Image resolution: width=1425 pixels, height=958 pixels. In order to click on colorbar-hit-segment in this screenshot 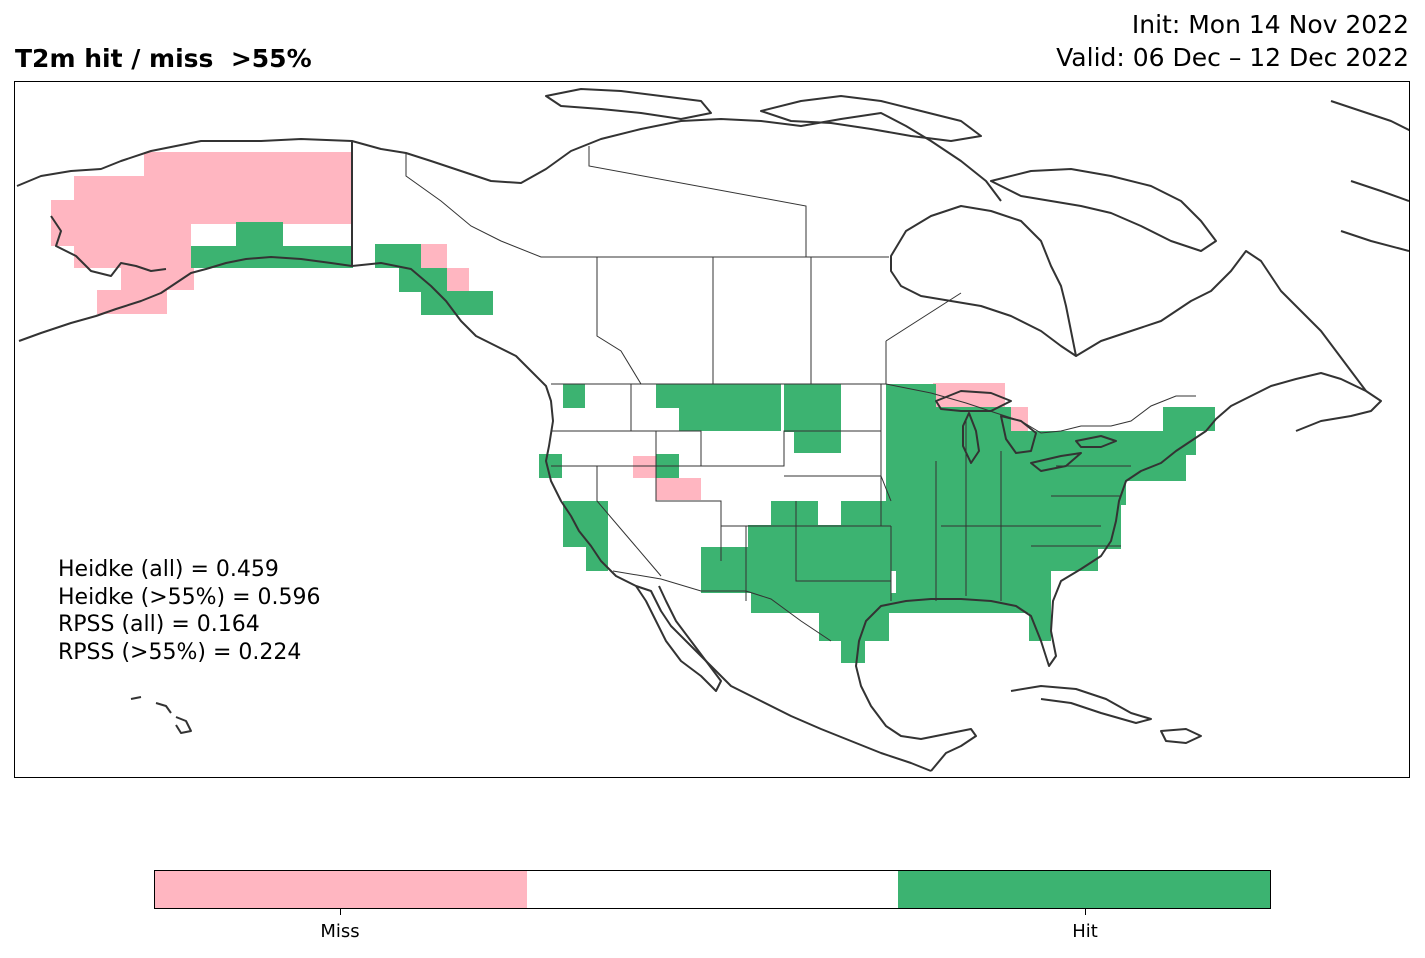, I will do `click(1084, 889)`.